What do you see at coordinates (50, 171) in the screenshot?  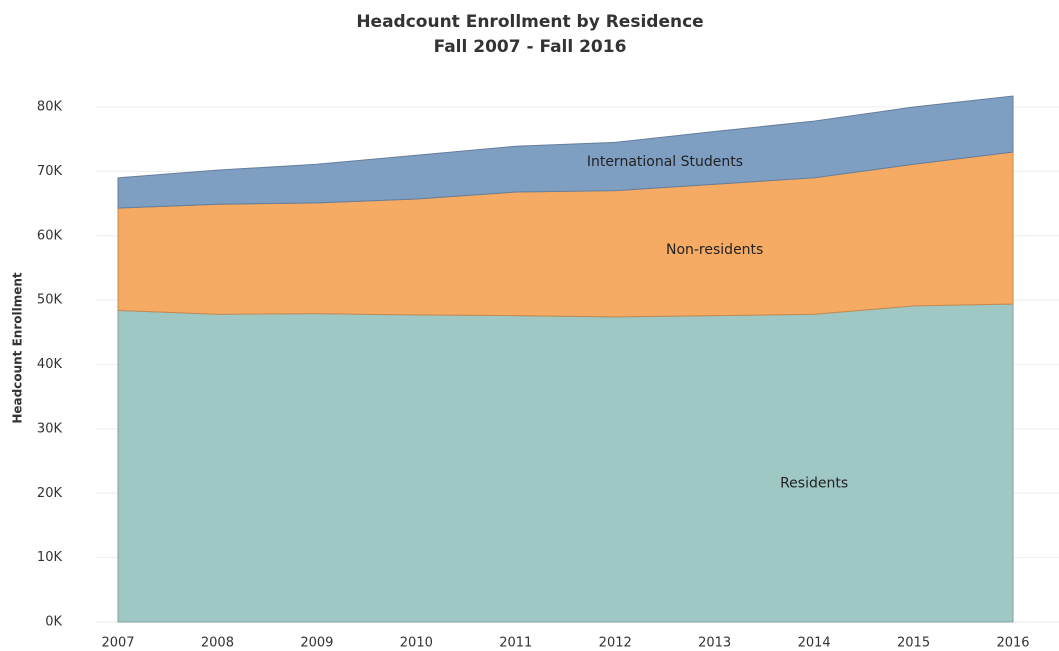 I see `y-tick-label: 70K` at bounding box center [50, 171].